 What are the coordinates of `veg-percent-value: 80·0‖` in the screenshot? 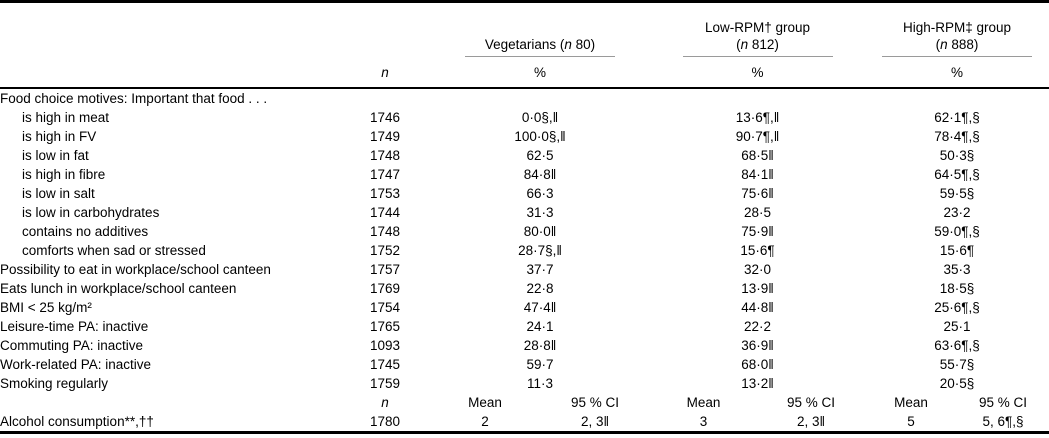 It's located at (540, 231).